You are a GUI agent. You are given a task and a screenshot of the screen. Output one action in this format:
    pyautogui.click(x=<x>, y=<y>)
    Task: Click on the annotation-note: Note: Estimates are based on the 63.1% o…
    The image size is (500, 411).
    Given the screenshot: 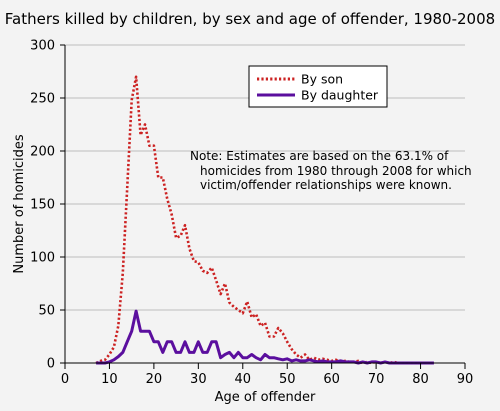 What is the action you would take?
    pyautogui.click(x=331, y=170)
    